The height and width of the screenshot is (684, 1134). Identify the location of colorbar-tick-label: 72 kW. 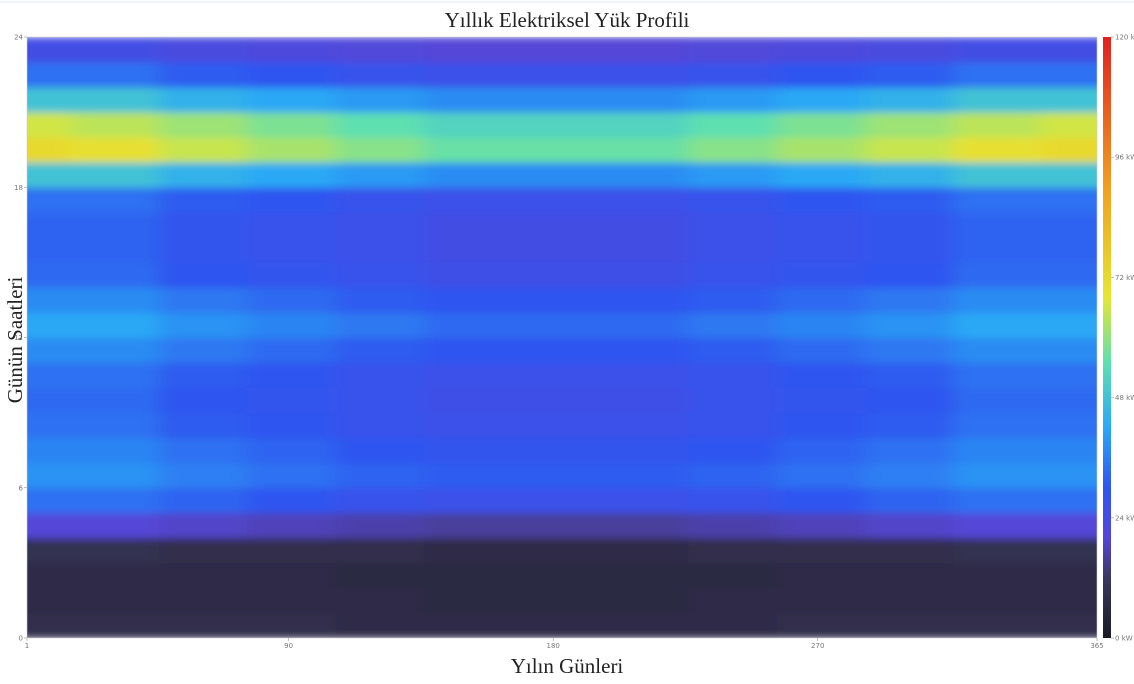
(1124, 278).